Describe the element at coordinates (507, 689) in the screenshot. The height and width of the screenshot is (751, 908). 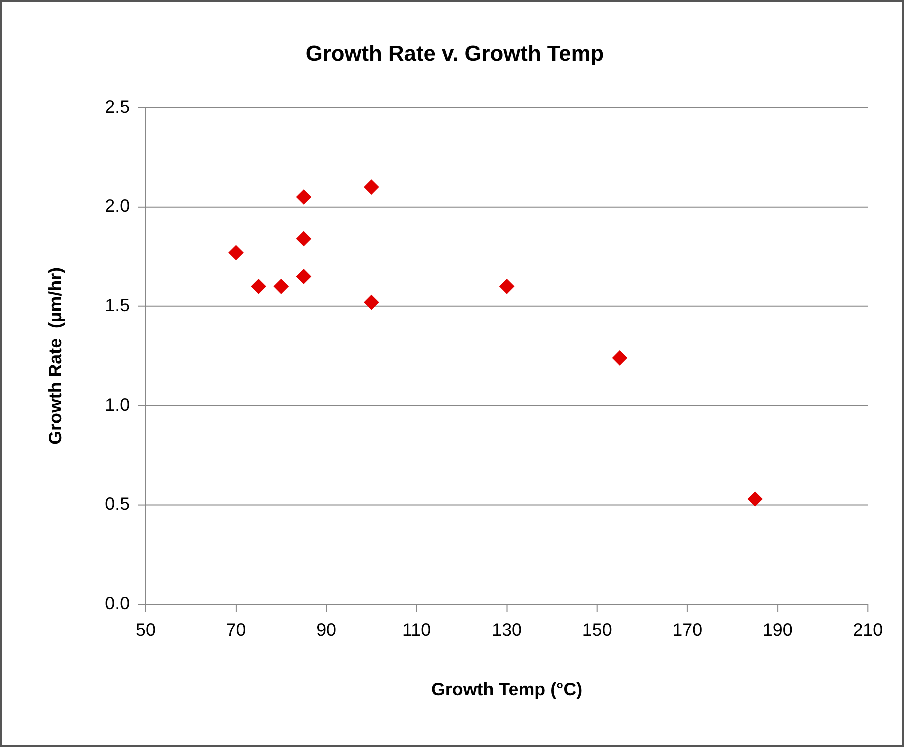
I see `x-axis-title: Growth Temp (°C)` at that location.